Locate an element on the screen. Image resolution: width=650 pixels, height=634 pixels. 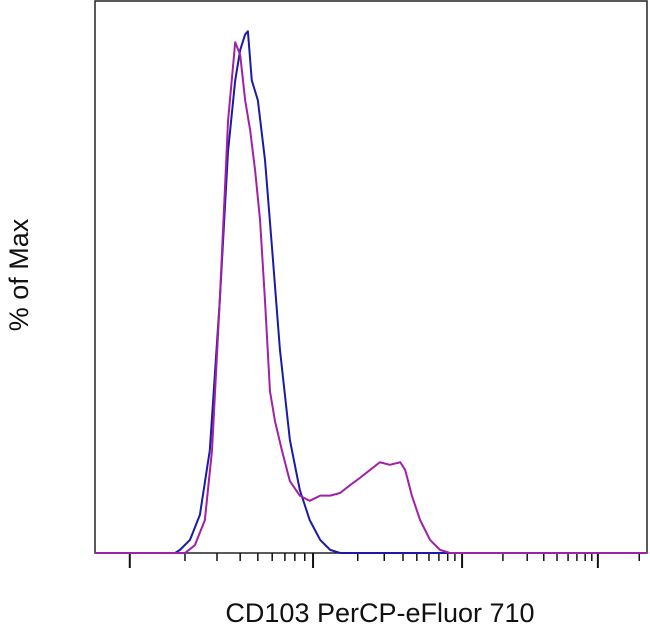
x-axis-label: CD103 PerCP-eFluor 710 is located at coordinates (379, 613).